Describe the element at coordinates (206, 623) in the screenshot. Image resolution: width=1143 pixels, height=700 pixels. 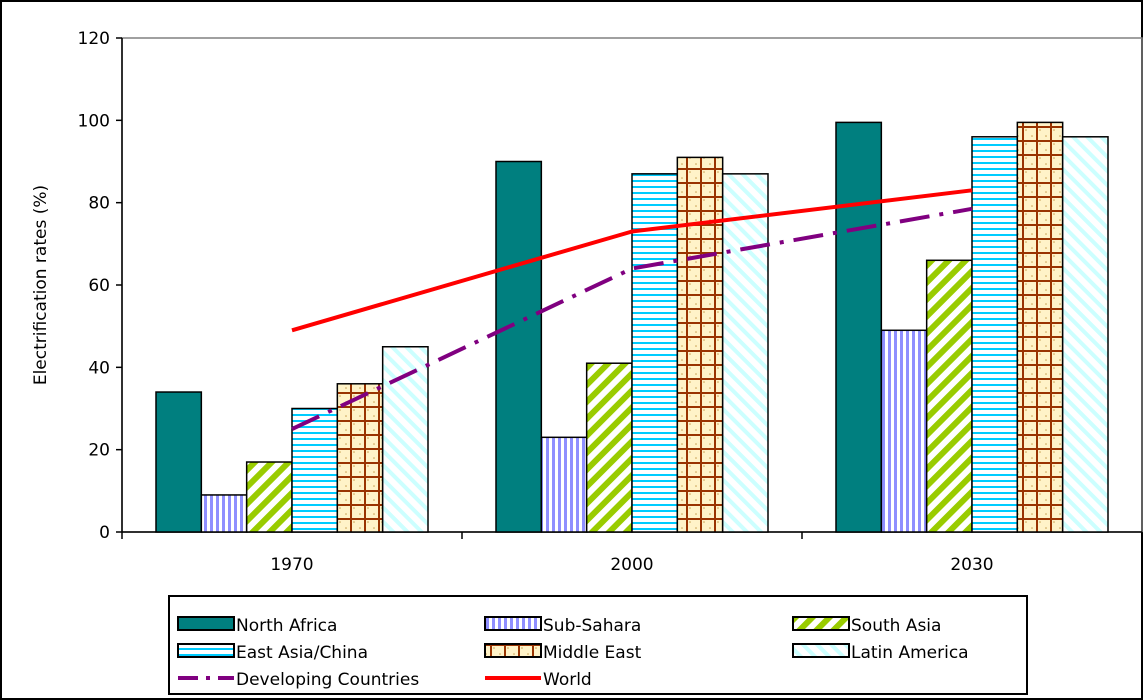
I see `legend-swatch-north-africa` at that location.